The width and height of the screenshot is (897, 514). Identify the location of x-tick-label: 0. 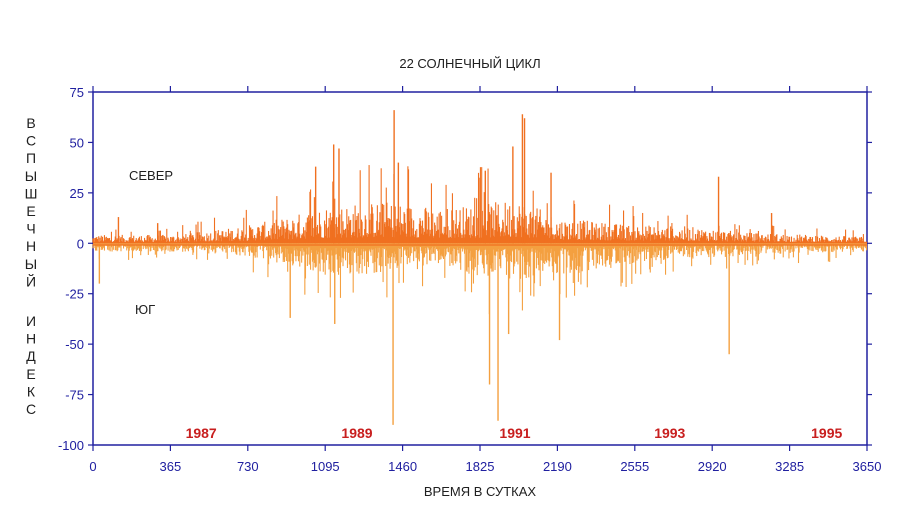
(92, 466).